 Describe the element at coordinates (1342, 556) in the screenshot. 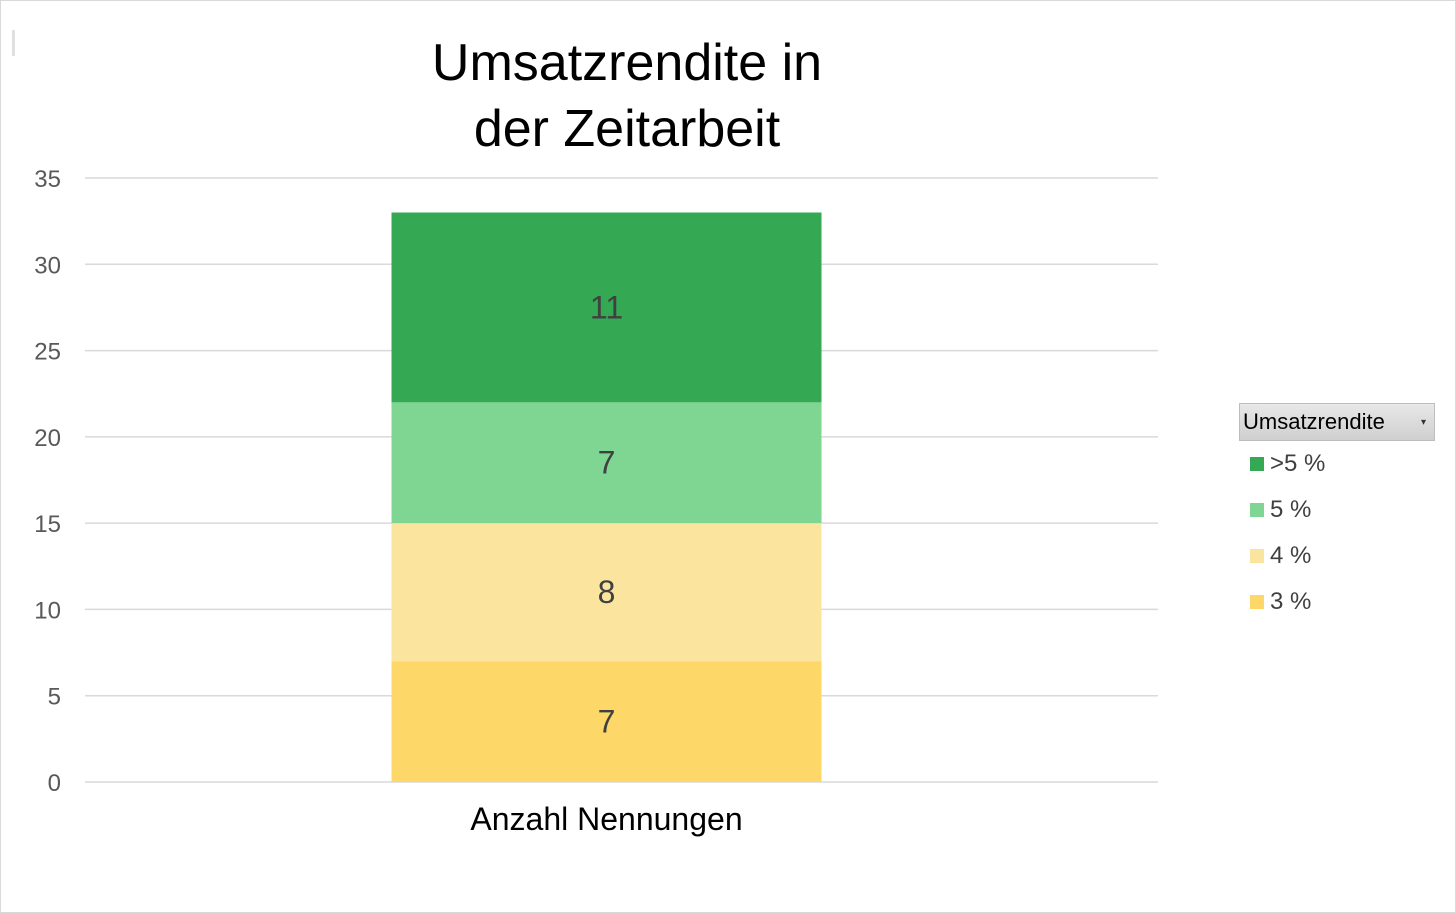

I see `legend-item: 4 %` at that location.